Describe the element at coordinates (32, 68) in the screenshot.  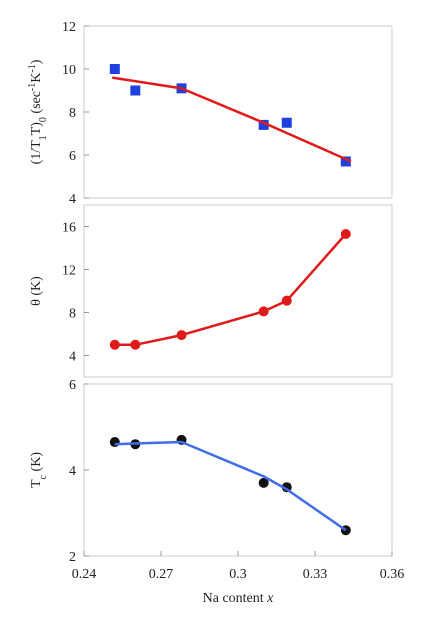
I see `y-label-top-sup2: -1` at that location.